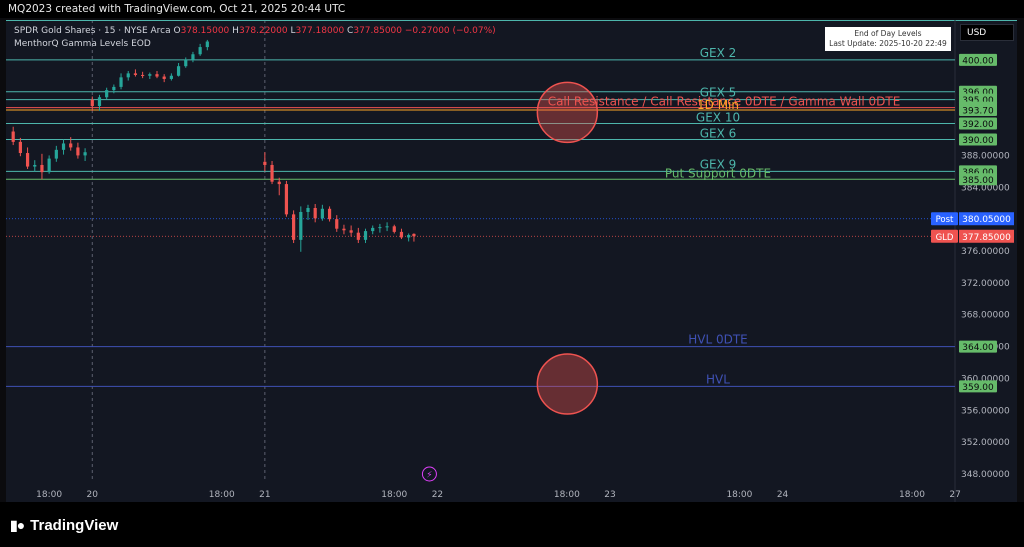 This screenshot has width=1024, height=547. Describe the element at coordinates (260, 31) in the screenshot. I see `ohlc-high: H378.22000` at that location.